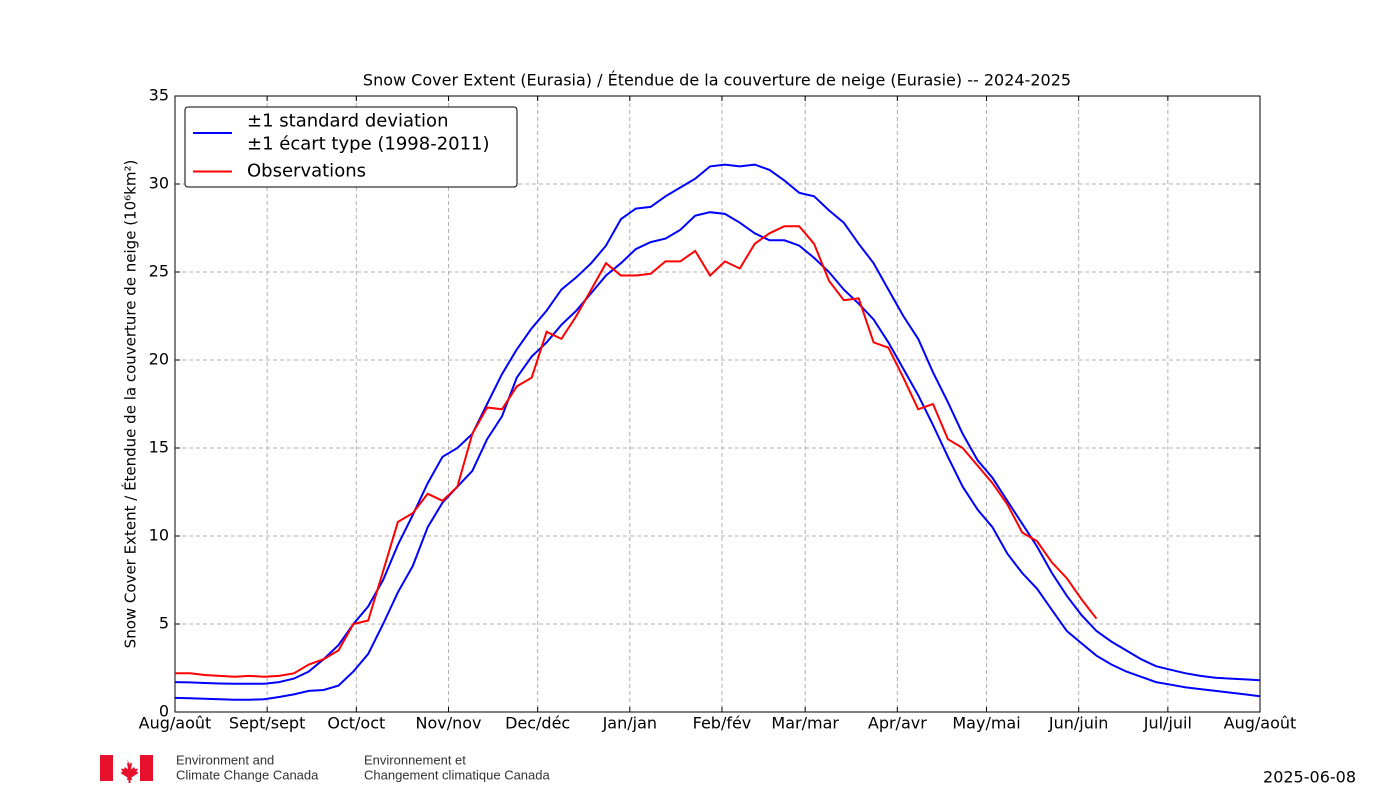  What do you see at coordinates (986, 723) in the screenshot?
I see `x-tick-label: May/mai` at bounding box center [986, 723].